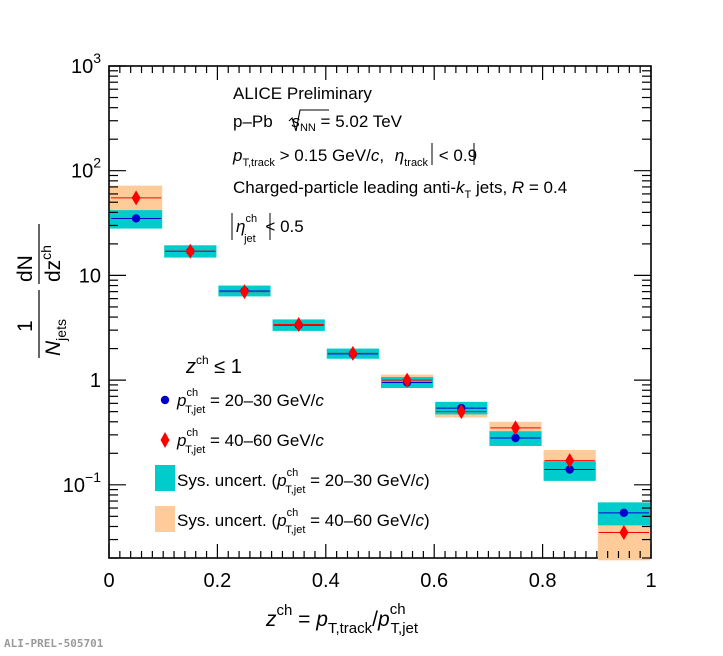 The image size is (723, 656). What do you see at coordinates (282, 226) in the screenshot?
I see `eta-jet-value: < 0.5` at bounding box center [282, 226].